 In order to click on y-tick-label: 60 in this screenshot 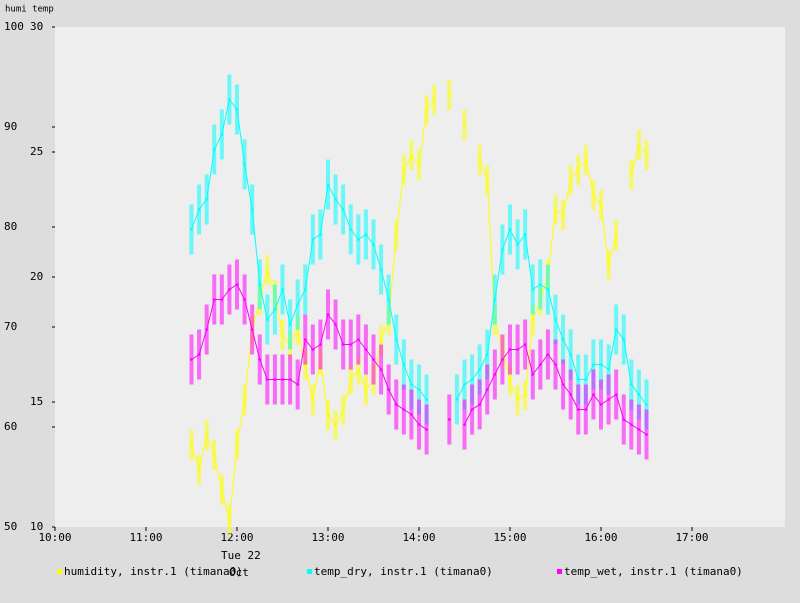, I will do `click(10, 426)`.